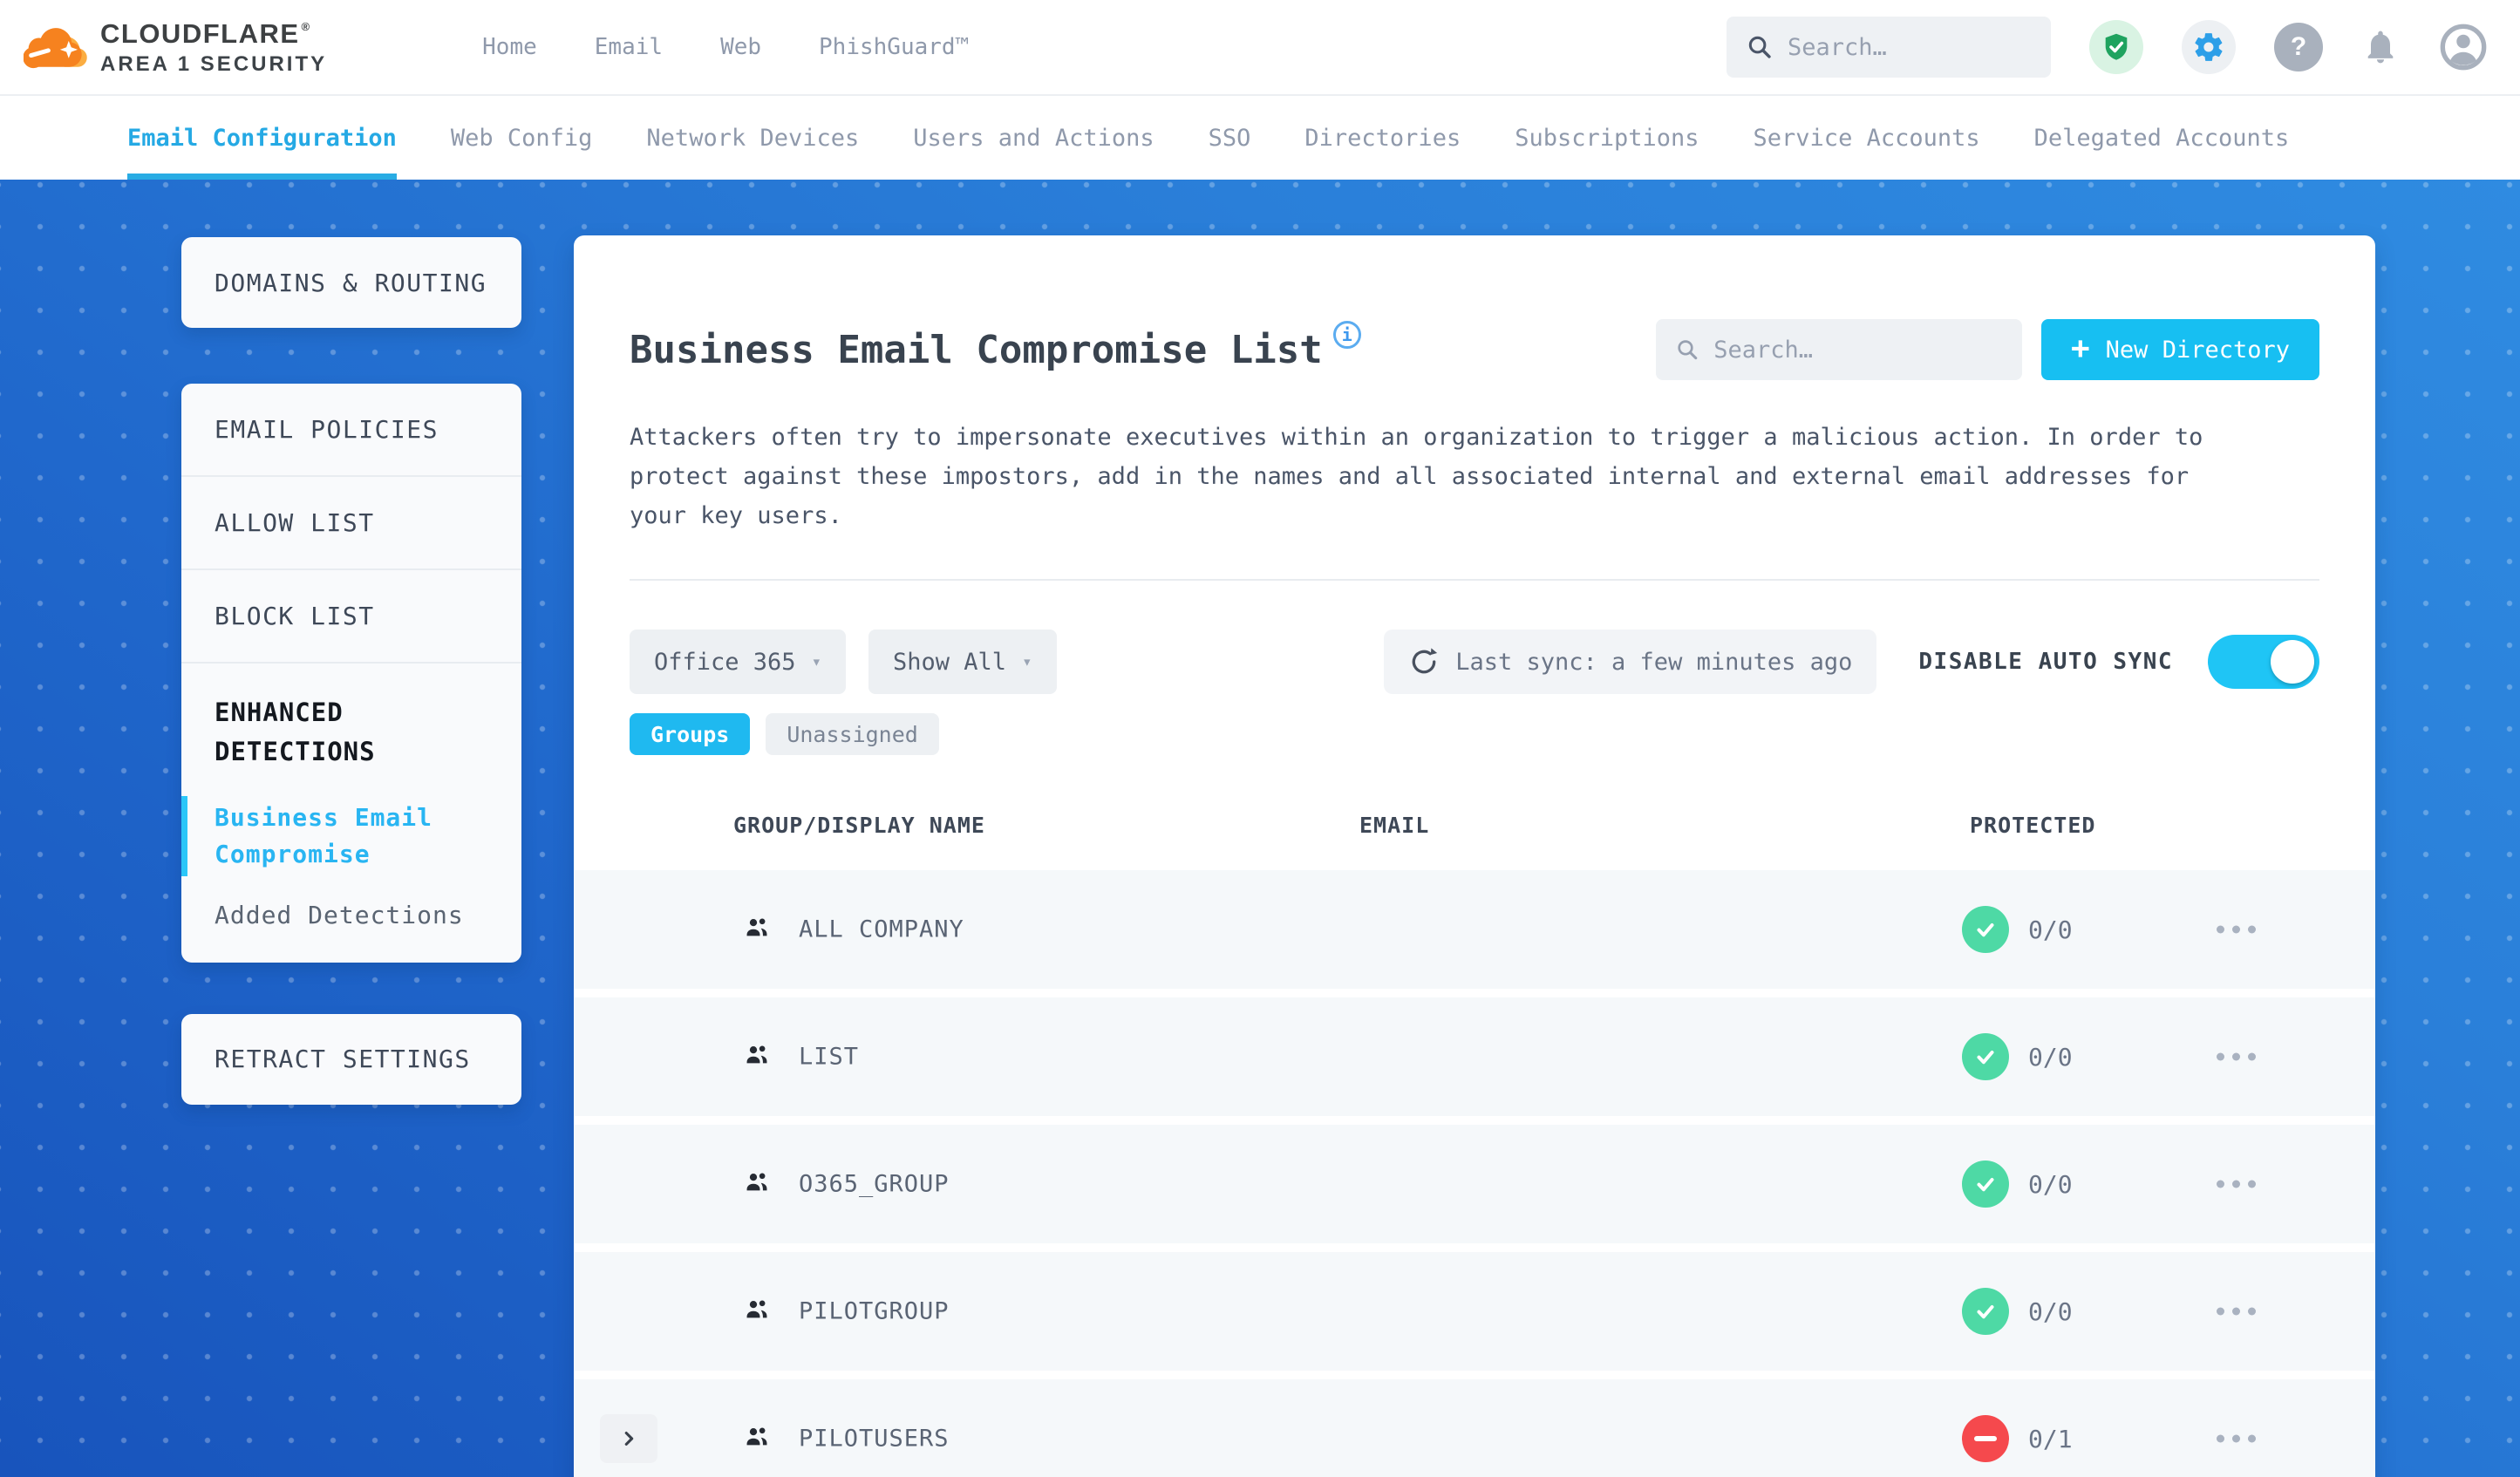 Image resolution: width=2520 pixels, height=1477 pixels. What do you see at coordinates (1474, 1428) in the screenshot?
I see `table-row: PILOTUSERS 0/1` at bounding box center [1474, 1428].